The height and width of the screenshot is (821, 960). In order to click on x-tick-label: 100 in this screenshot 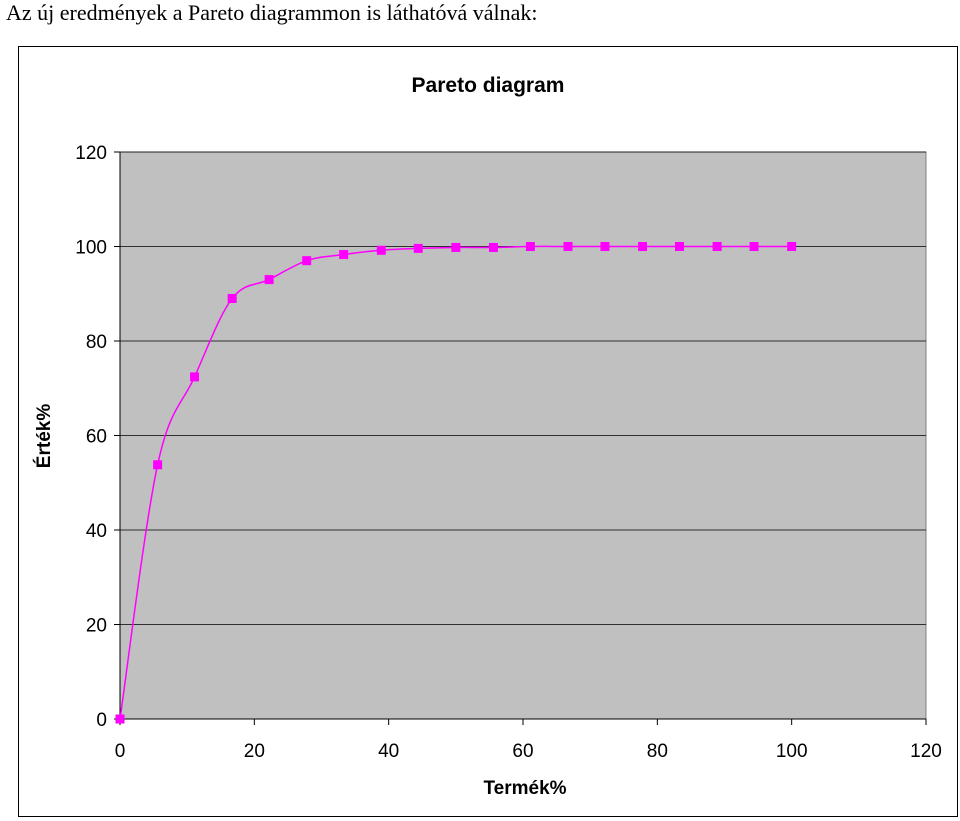, I will do `click(792, 751)`.